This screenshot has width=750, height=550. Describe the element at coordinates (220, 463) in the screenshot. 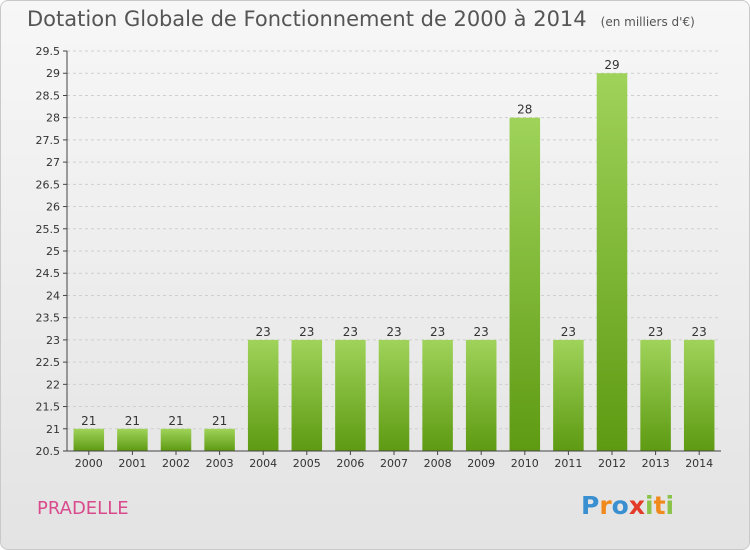

I see `x-tick-label: 2003` at that location.